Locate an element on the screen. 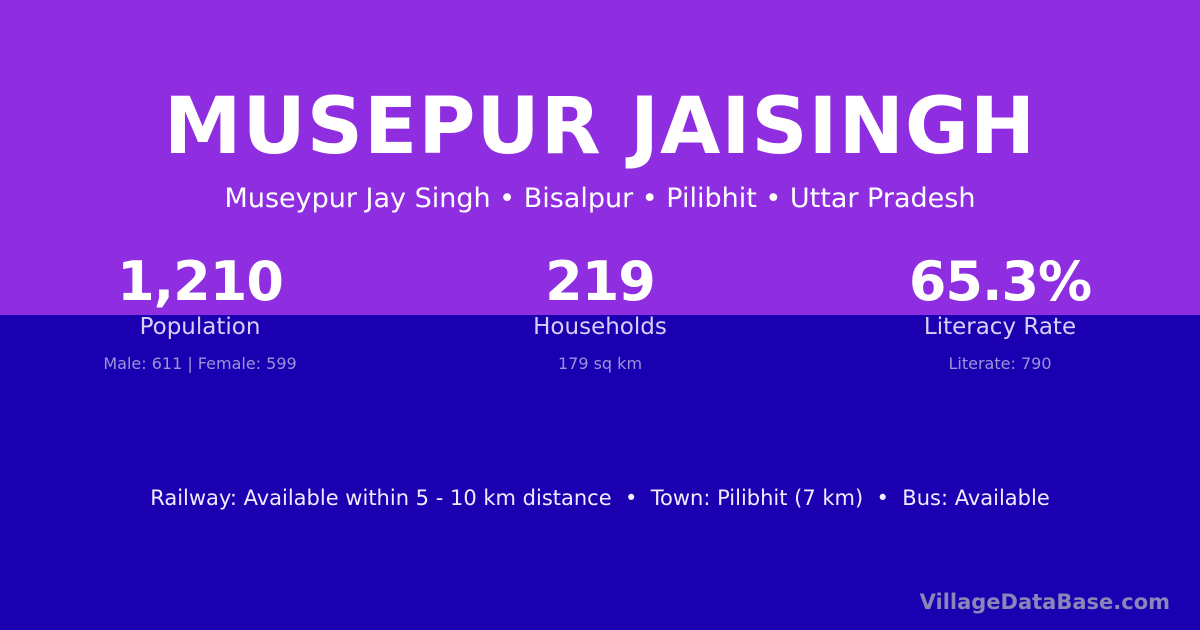  stat-label: Population is located at coordinates (200, 327).